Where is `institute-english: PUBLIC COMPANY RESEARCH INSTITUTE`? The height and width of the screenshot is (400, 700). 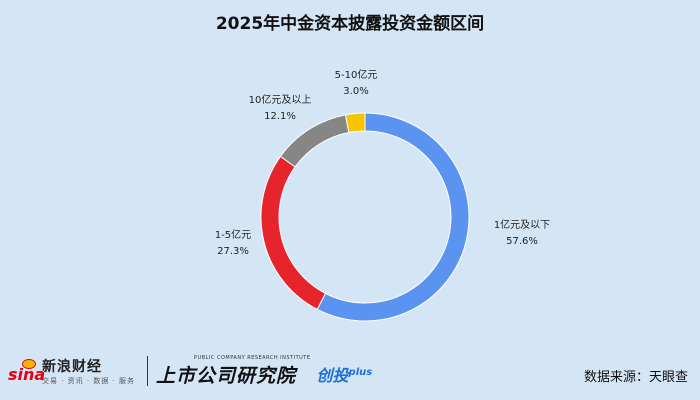
institute-english: PUBLIC COMPANY RESEARCH INSTITUTE is located at coordinates (252, 357).